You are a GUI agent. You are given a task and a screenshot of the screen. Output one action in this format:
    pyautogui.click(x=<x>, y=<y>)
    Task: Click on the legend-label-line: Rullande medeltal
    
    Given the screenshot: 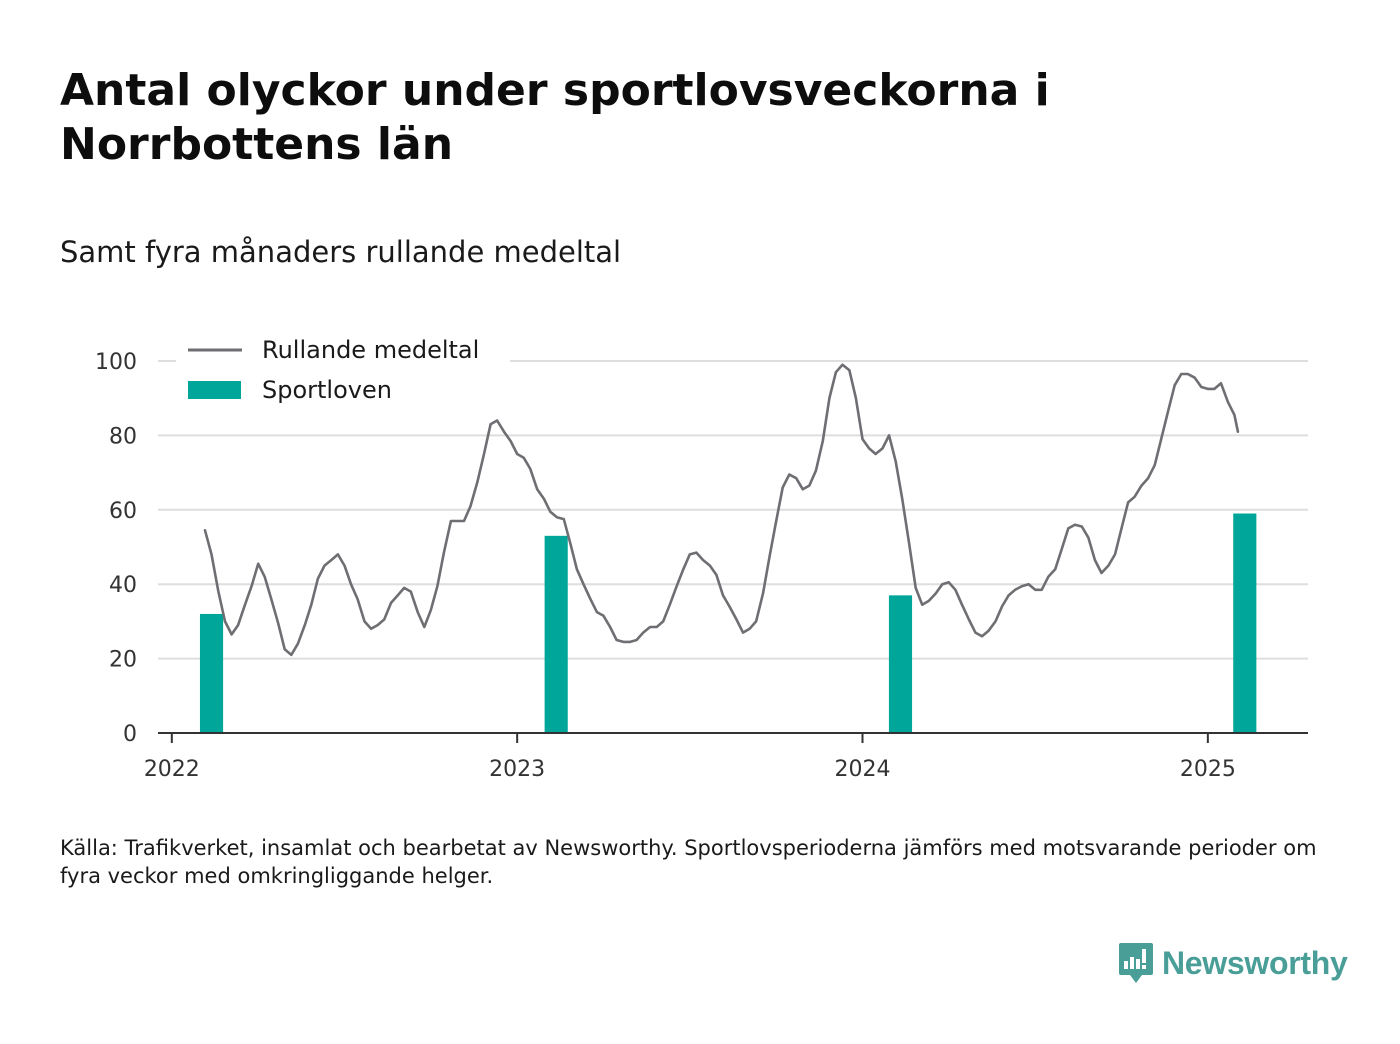 What is the action you would take?
    pyautogui.click(x=370, y=350)
    